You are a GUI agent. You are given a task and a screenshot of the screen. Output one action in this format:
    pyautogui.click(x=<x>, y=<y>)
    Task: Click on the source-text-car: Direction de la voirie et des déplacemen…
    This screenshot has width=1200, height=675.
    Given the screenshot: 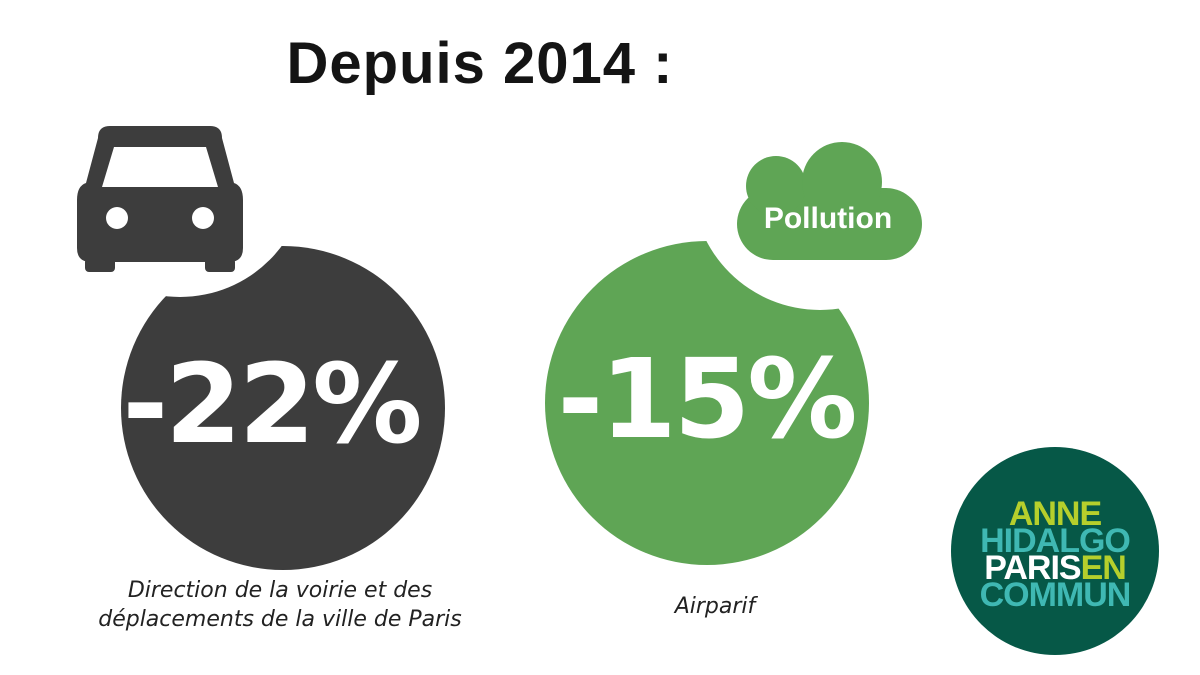 What is the action you would take?
    pyautogui.click(x=280, y=605)
    